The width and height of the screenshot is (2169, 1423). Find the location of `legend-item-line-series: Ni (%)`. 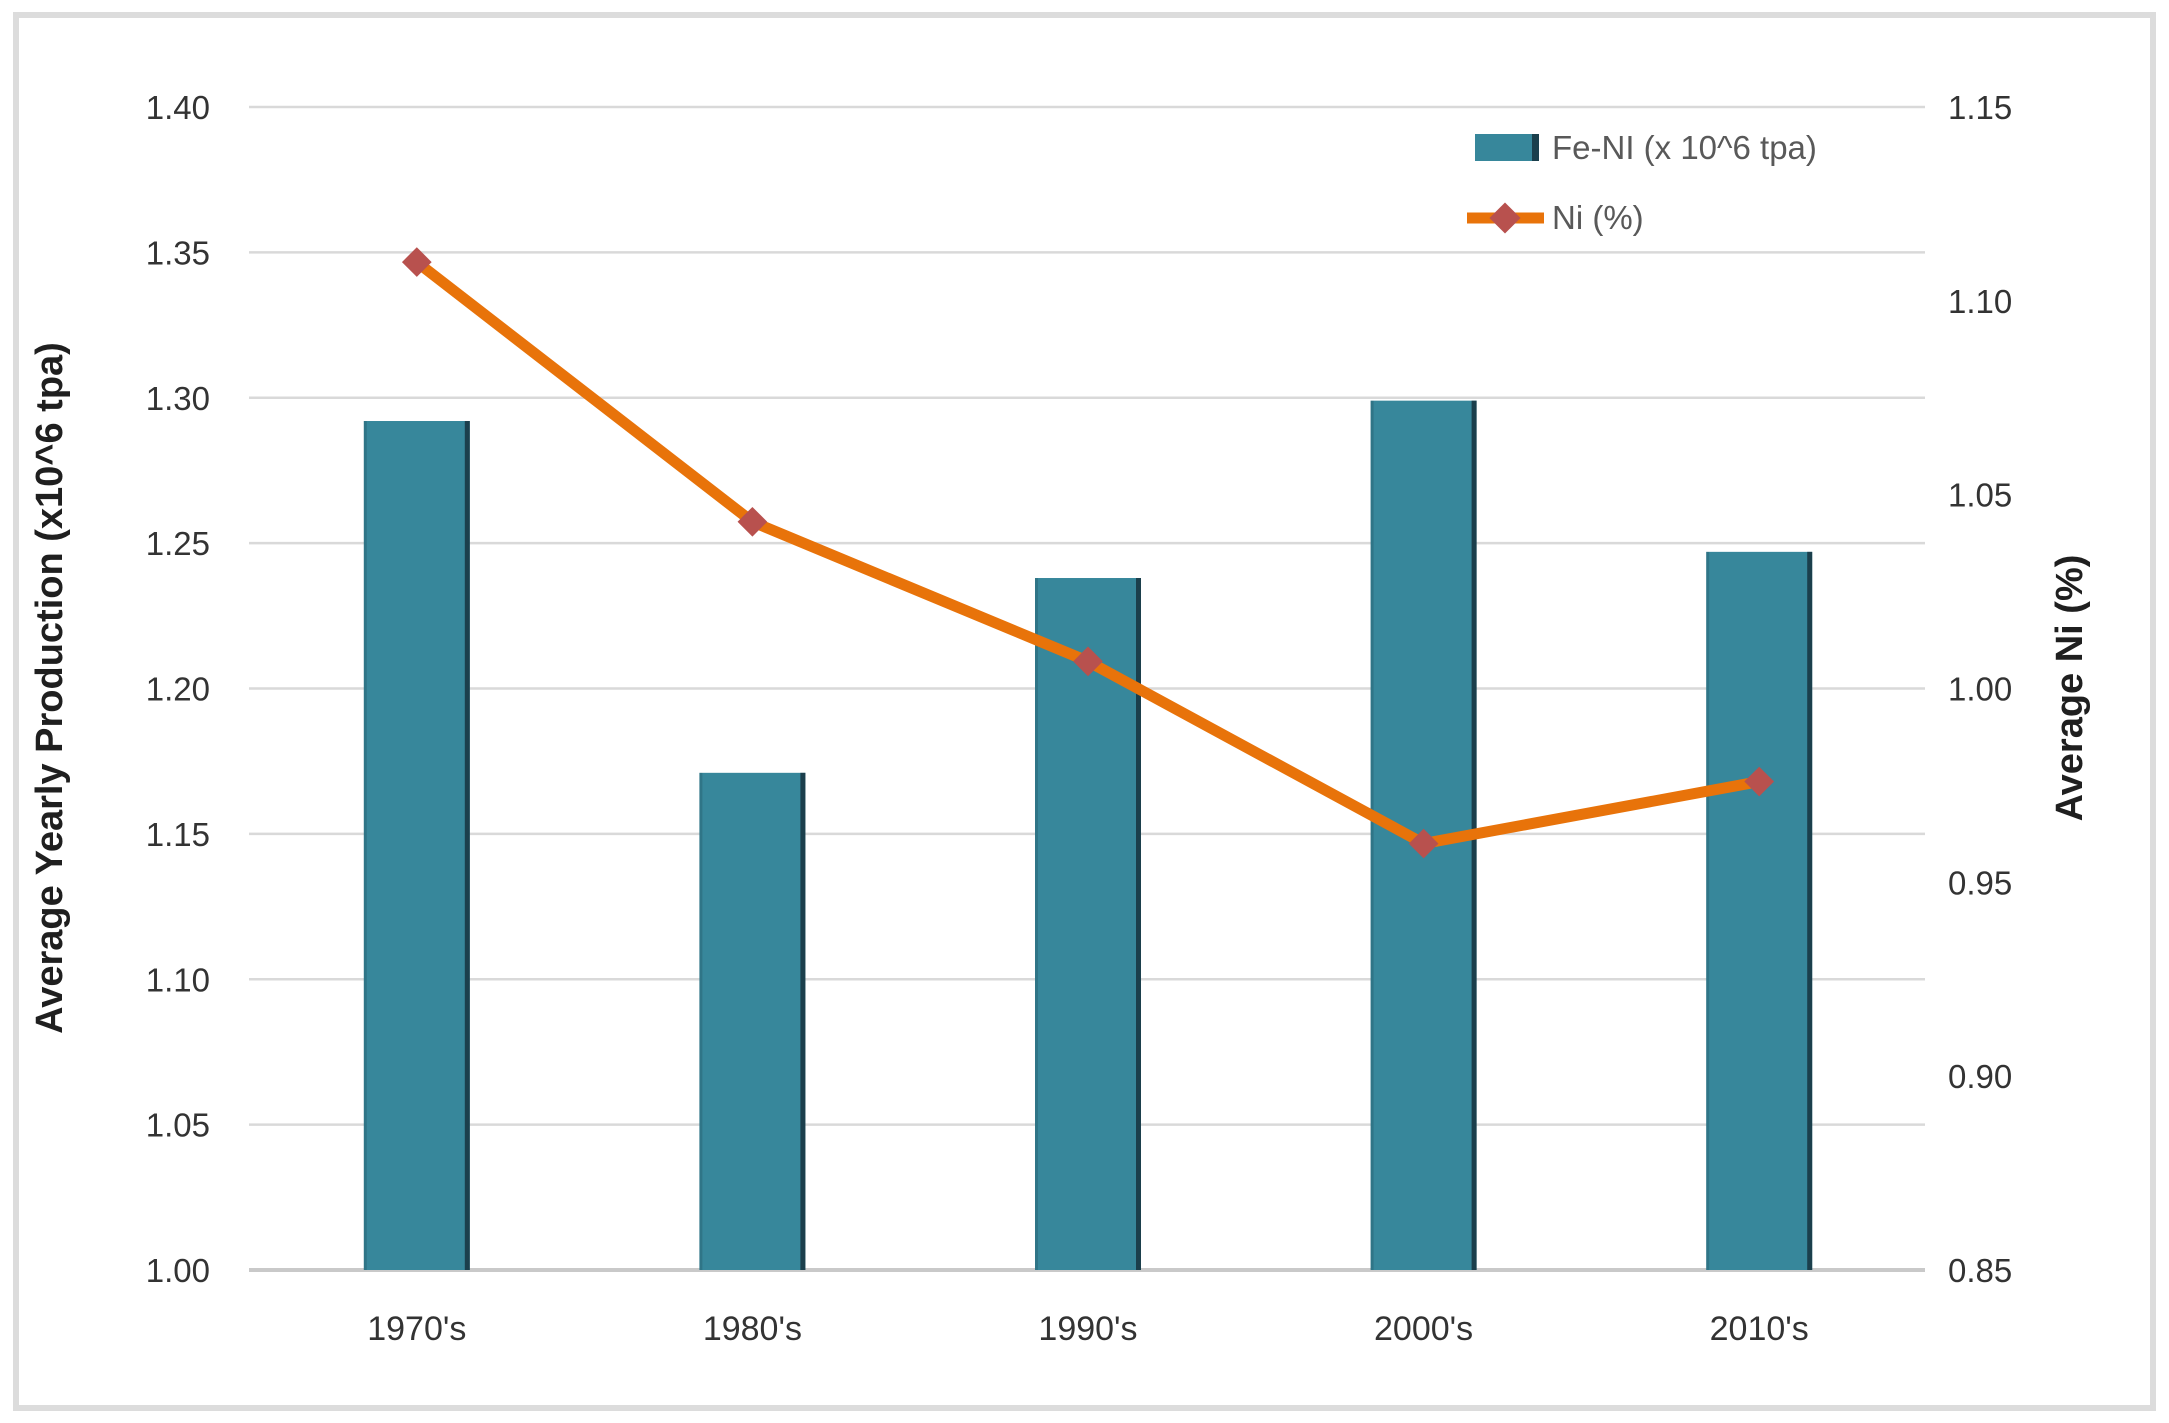

legend-item-line-series: Ni (%) is located at coordinates (1555, 217).